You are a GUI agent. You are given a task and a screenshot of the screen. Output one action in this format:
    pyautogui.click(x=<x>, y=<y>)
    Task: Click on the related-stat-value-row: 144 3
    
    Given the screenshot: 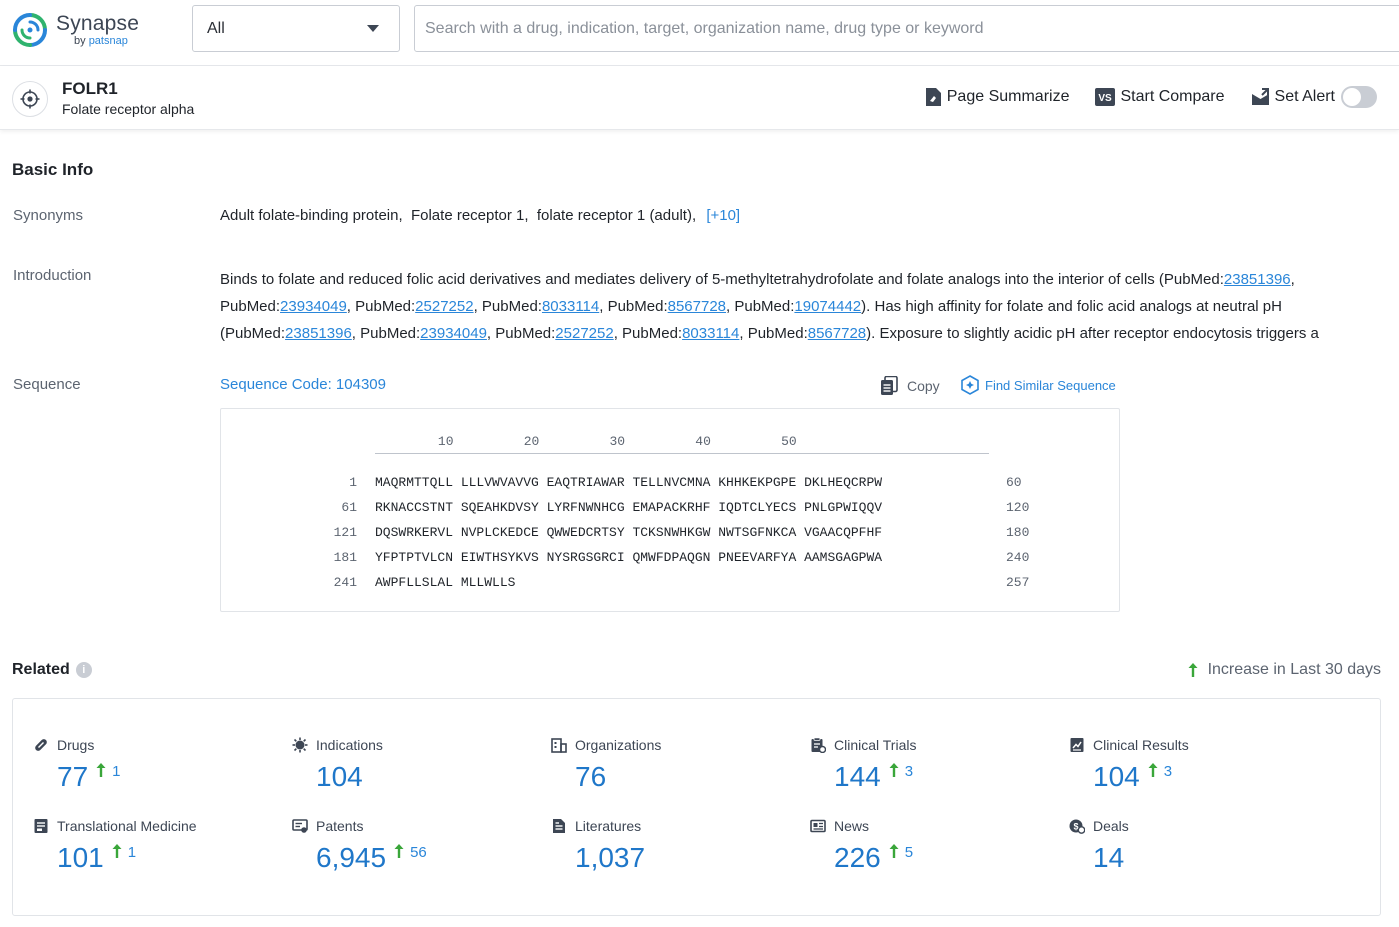 What is the action you would take?
    pyautogui.click(x=947, y=777)
    